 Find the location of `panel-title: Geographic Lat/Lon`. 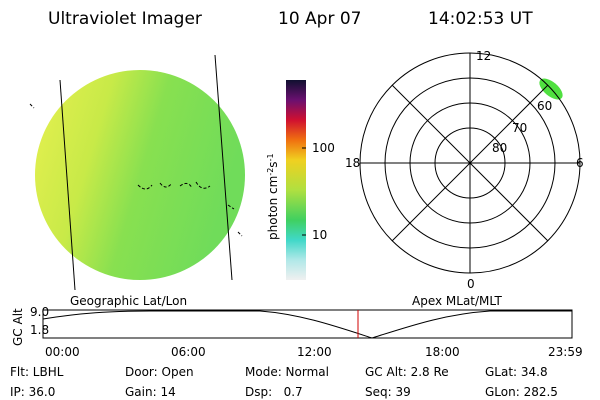

panel-title: Geographic Lat/Lon is located at coordinates (128, 301).